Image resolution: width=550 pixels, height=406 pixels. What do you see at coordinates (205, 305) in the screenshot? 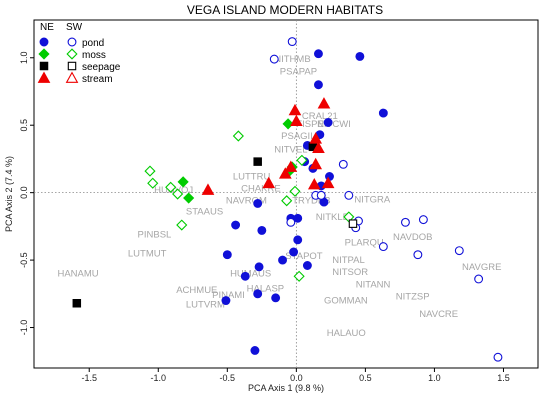
I see `species-label: LUTVRM` at bounding box center [205, 305].